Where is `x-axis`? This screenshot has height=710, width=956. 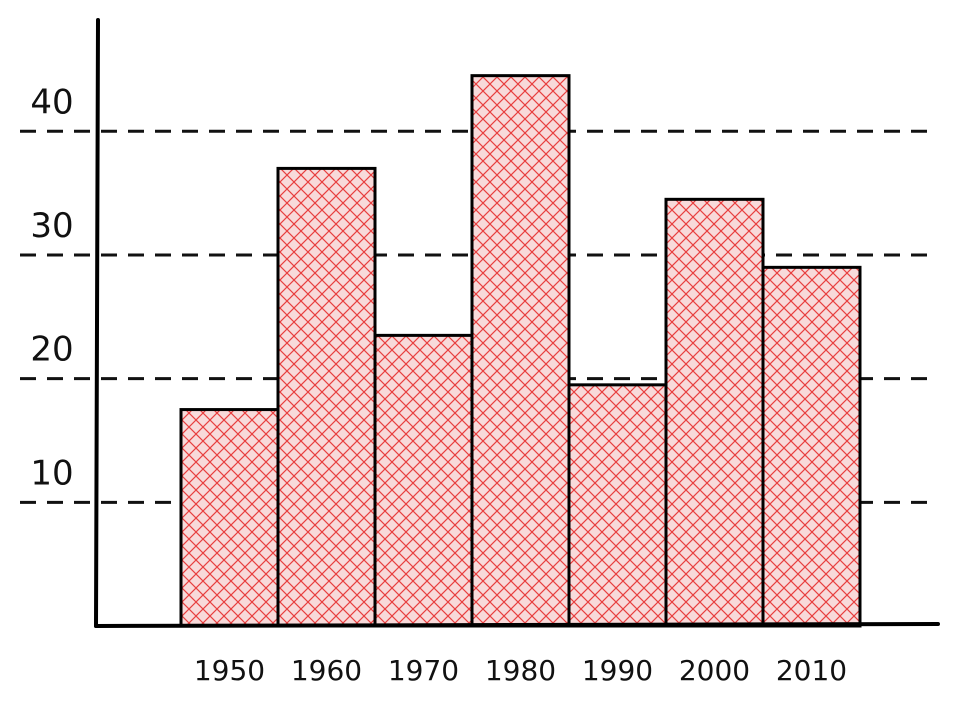
x-axis is located at coordinates (517, 625).